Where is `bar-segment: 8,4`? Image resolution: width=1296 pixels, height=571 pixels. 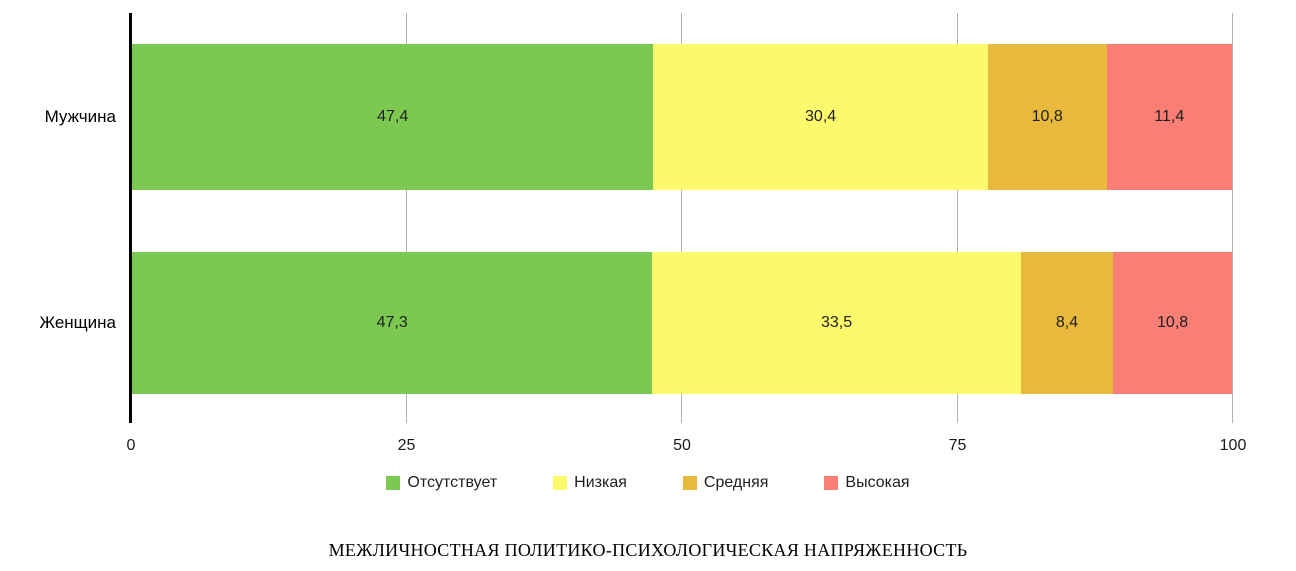
bar-segment: 8,4 is located at coordinates (1067, 323).